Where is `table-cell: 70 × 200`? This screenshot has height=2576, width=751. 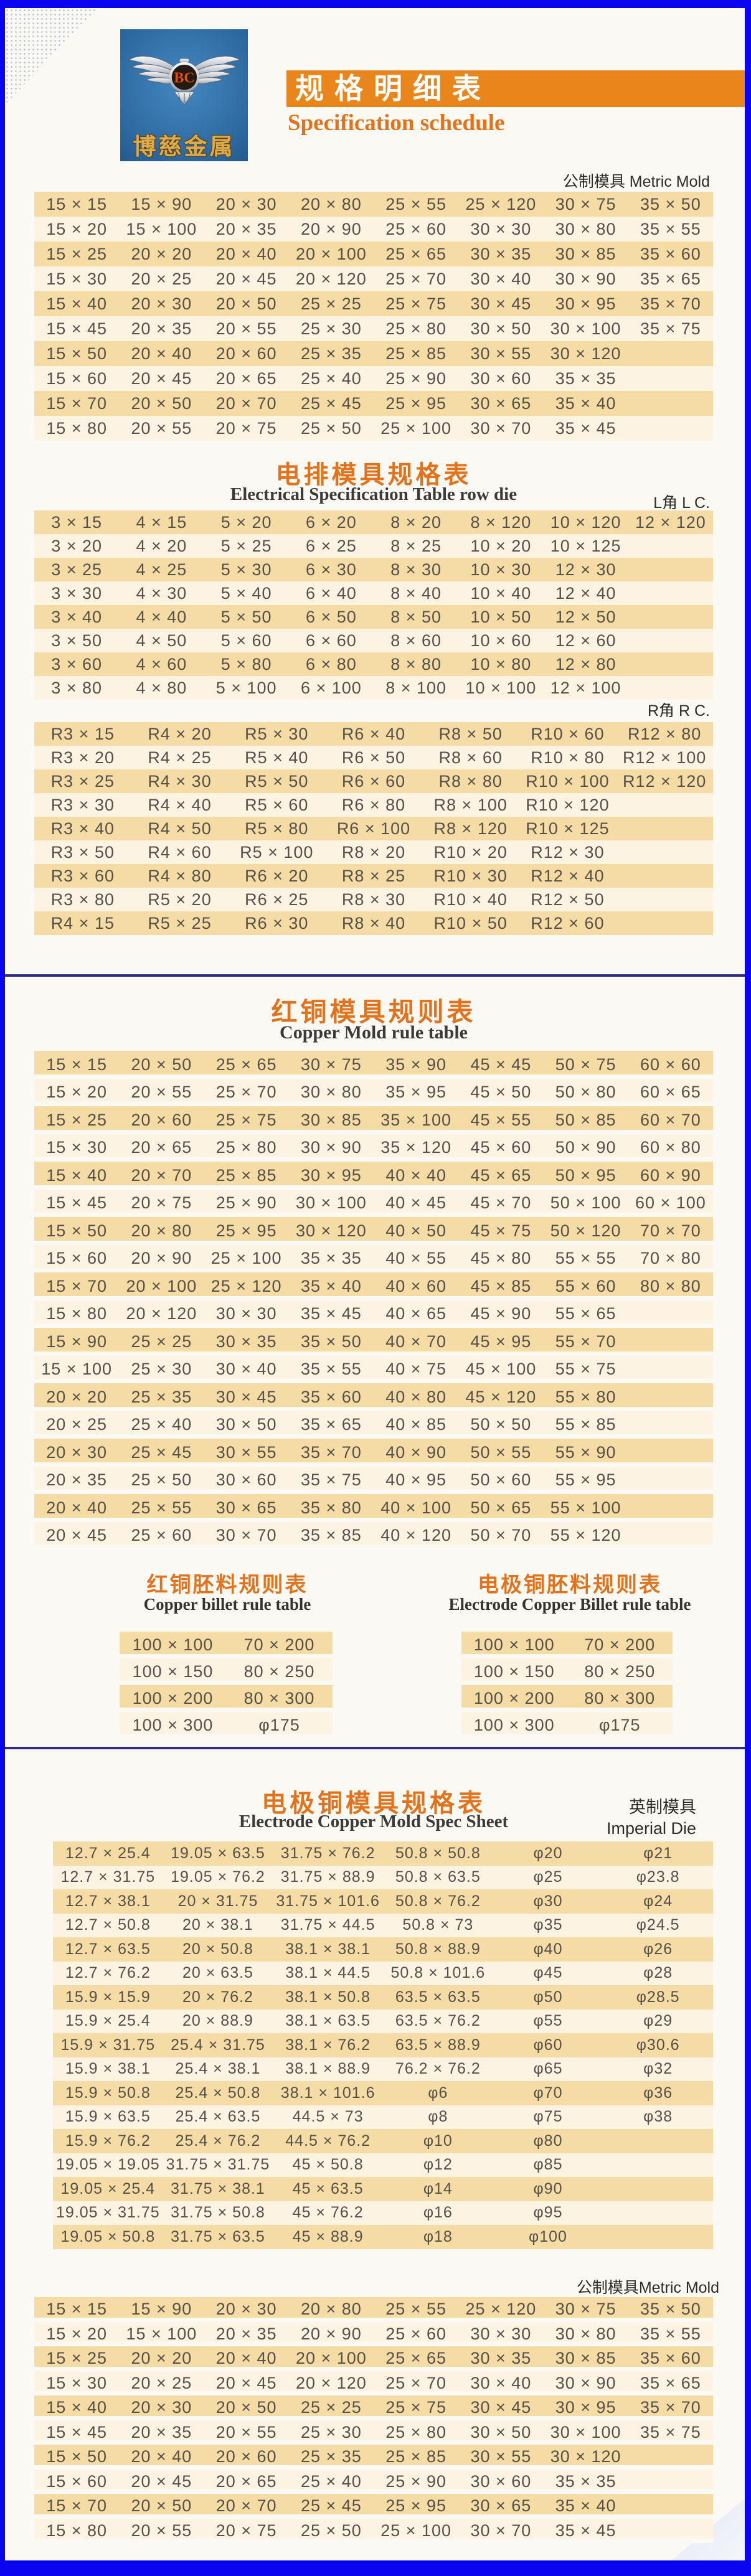
table-cell: 70 × 200 is located at coordinates (620, 1644).